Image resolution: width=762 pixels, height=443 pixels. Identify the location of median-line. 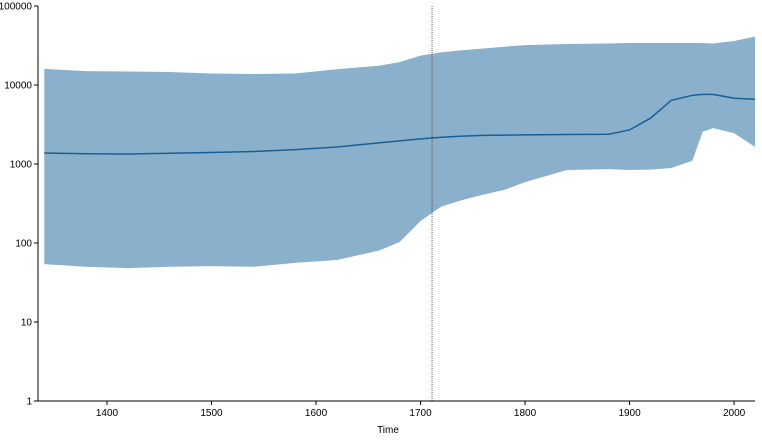
(400, 124).